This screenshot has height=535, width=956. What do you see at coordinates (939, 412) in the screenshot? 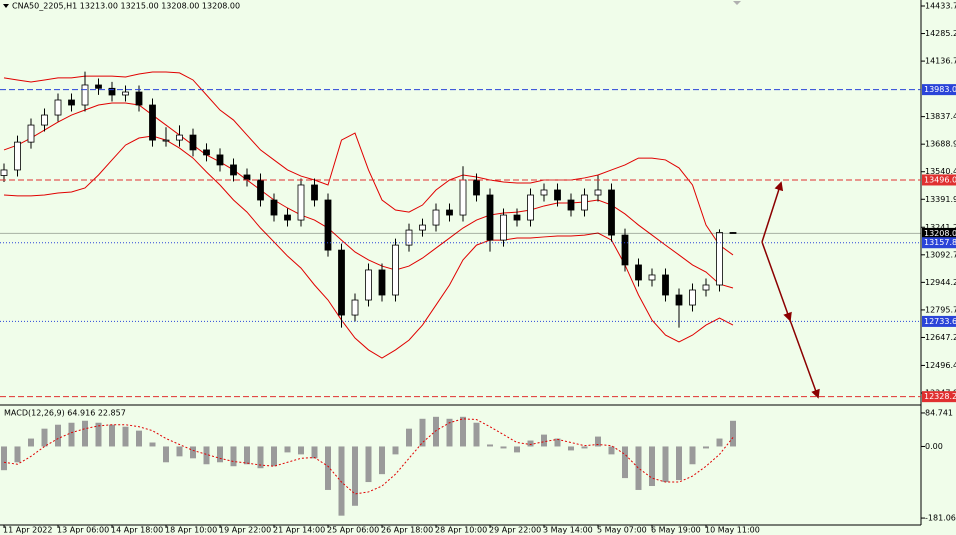
I see `y-tick-label: 84.741` at bounding box center [939, 412].